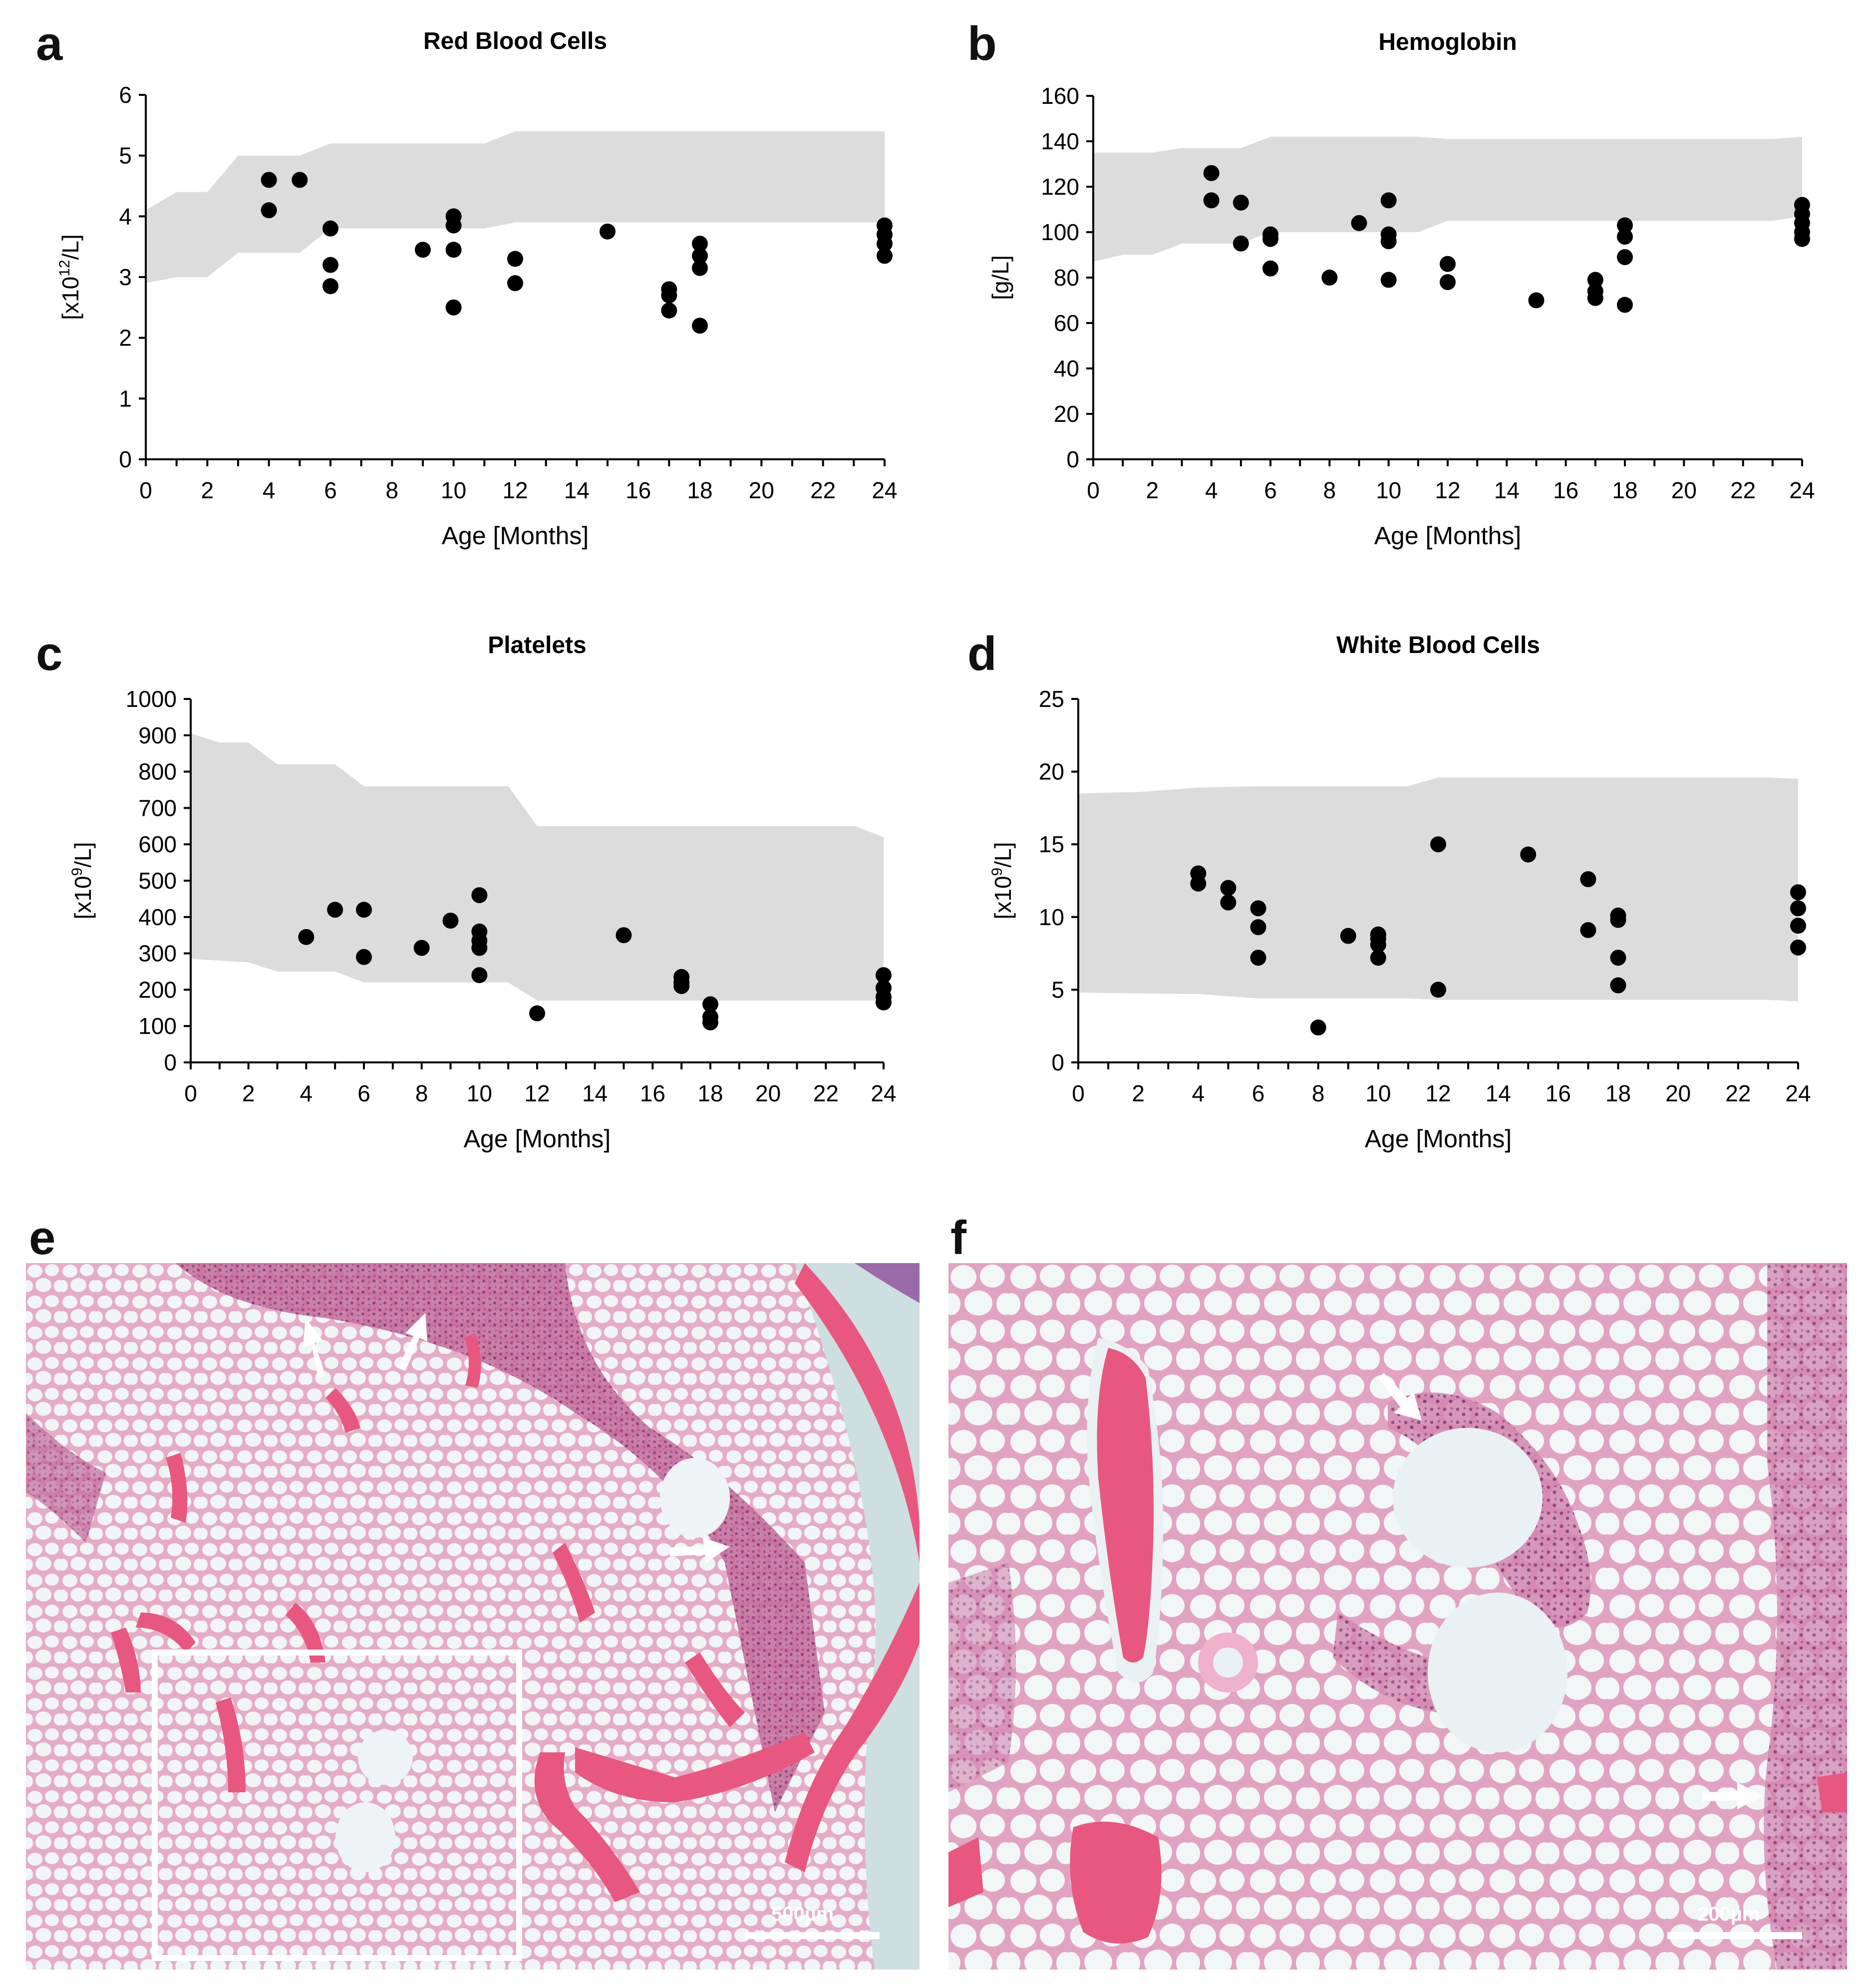 Image resolution: width=1867 pixels, height=1988 pixels. What do you see at coordinates (126, 338) in the screenshot?
I see `y-tick-label: 2` at bounding box center [126, 338].